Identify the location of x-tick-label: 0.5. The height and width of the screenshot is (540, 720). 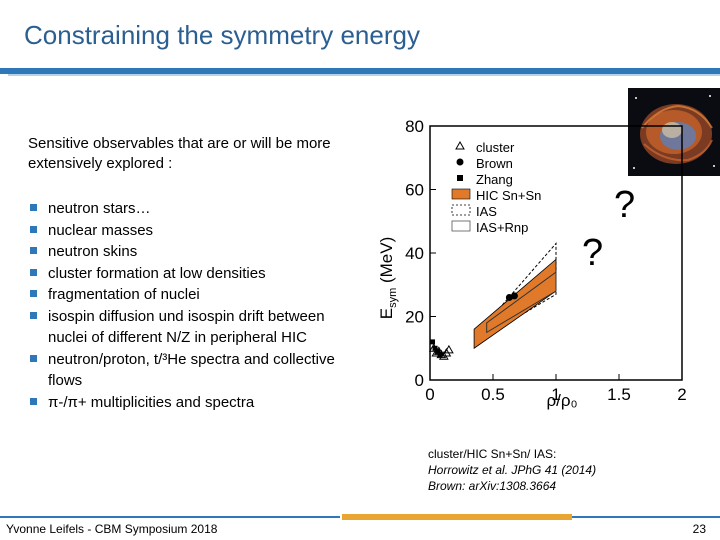
(493, 394).